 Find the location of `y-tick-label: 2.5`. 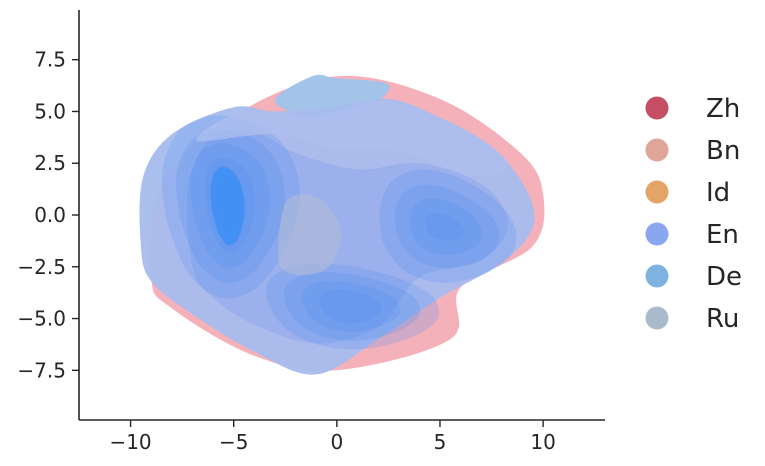

y-tick-label: 2.5 is located at coordinates (50, 163).